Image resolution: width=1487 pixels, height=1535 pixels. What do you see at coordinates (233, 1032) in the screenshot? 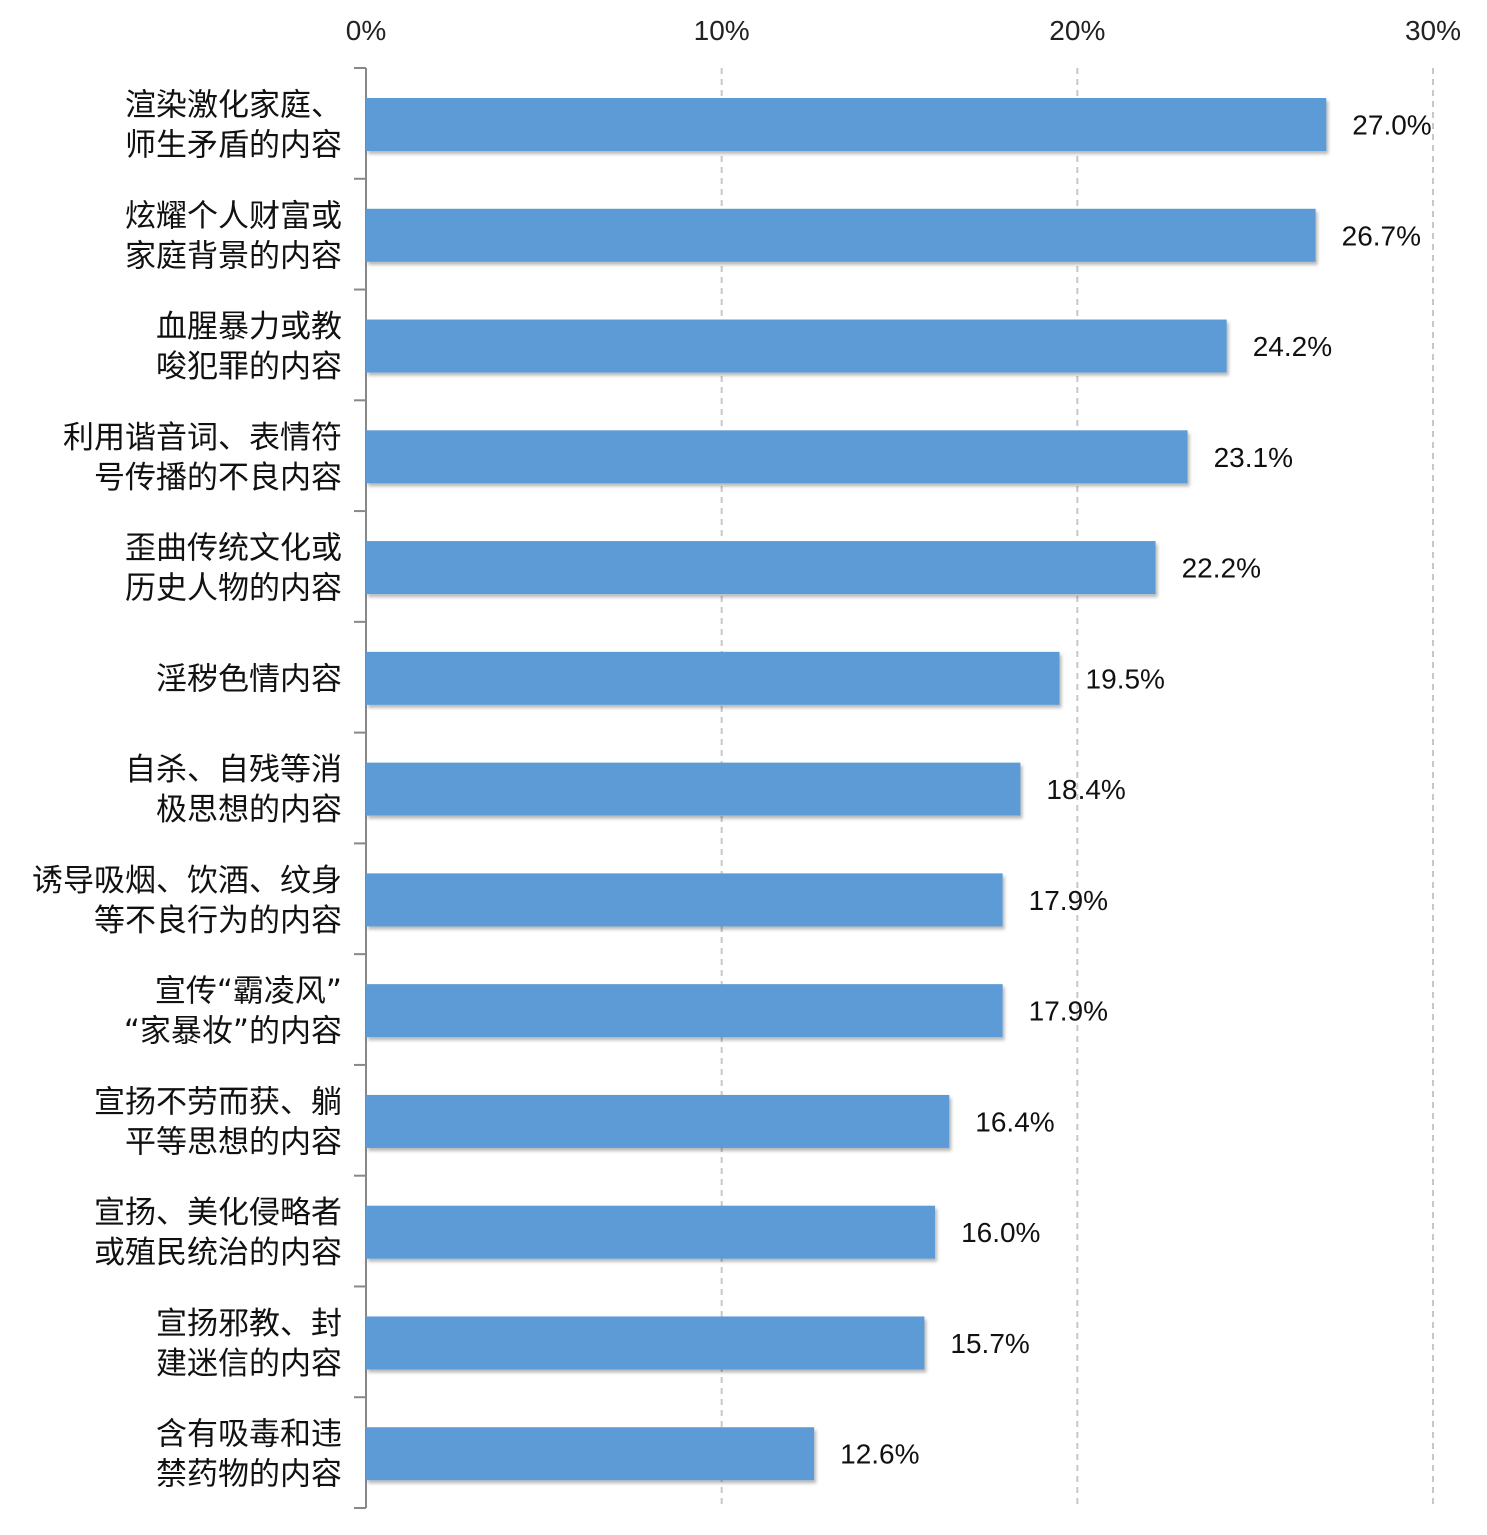
I see `category-label: “家暴妆”的内容` at bounding box center [233, 1032].